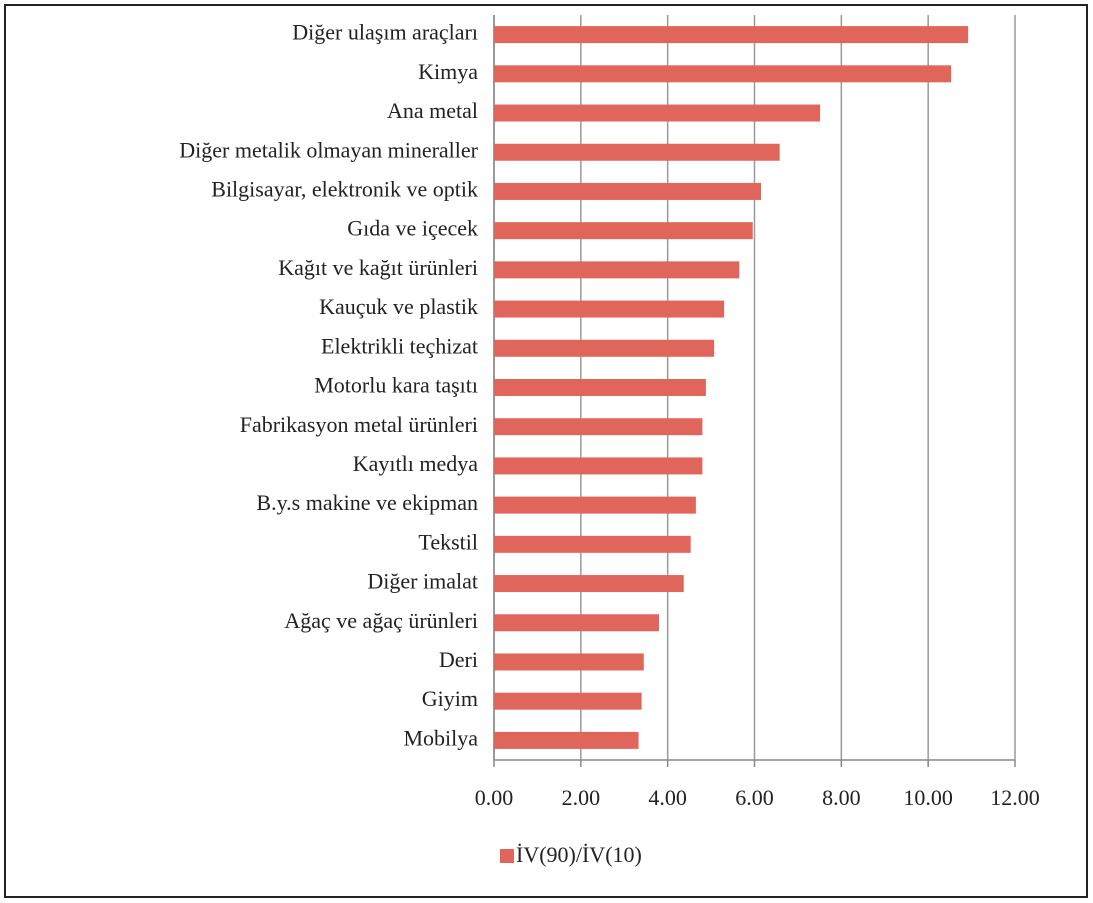 The height and width of the screenshot is (903, 1093). I want to click on y-tick-label: Diğer imalat, so click(422, 581).